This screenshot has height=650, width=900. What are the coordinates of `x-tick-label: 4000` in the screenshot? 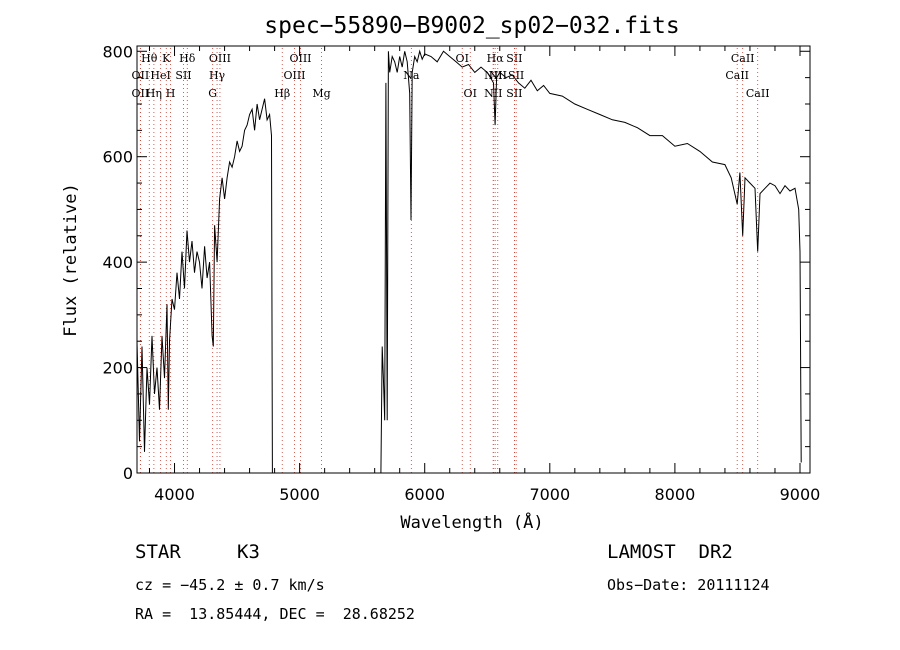 It's located at (174, 494).